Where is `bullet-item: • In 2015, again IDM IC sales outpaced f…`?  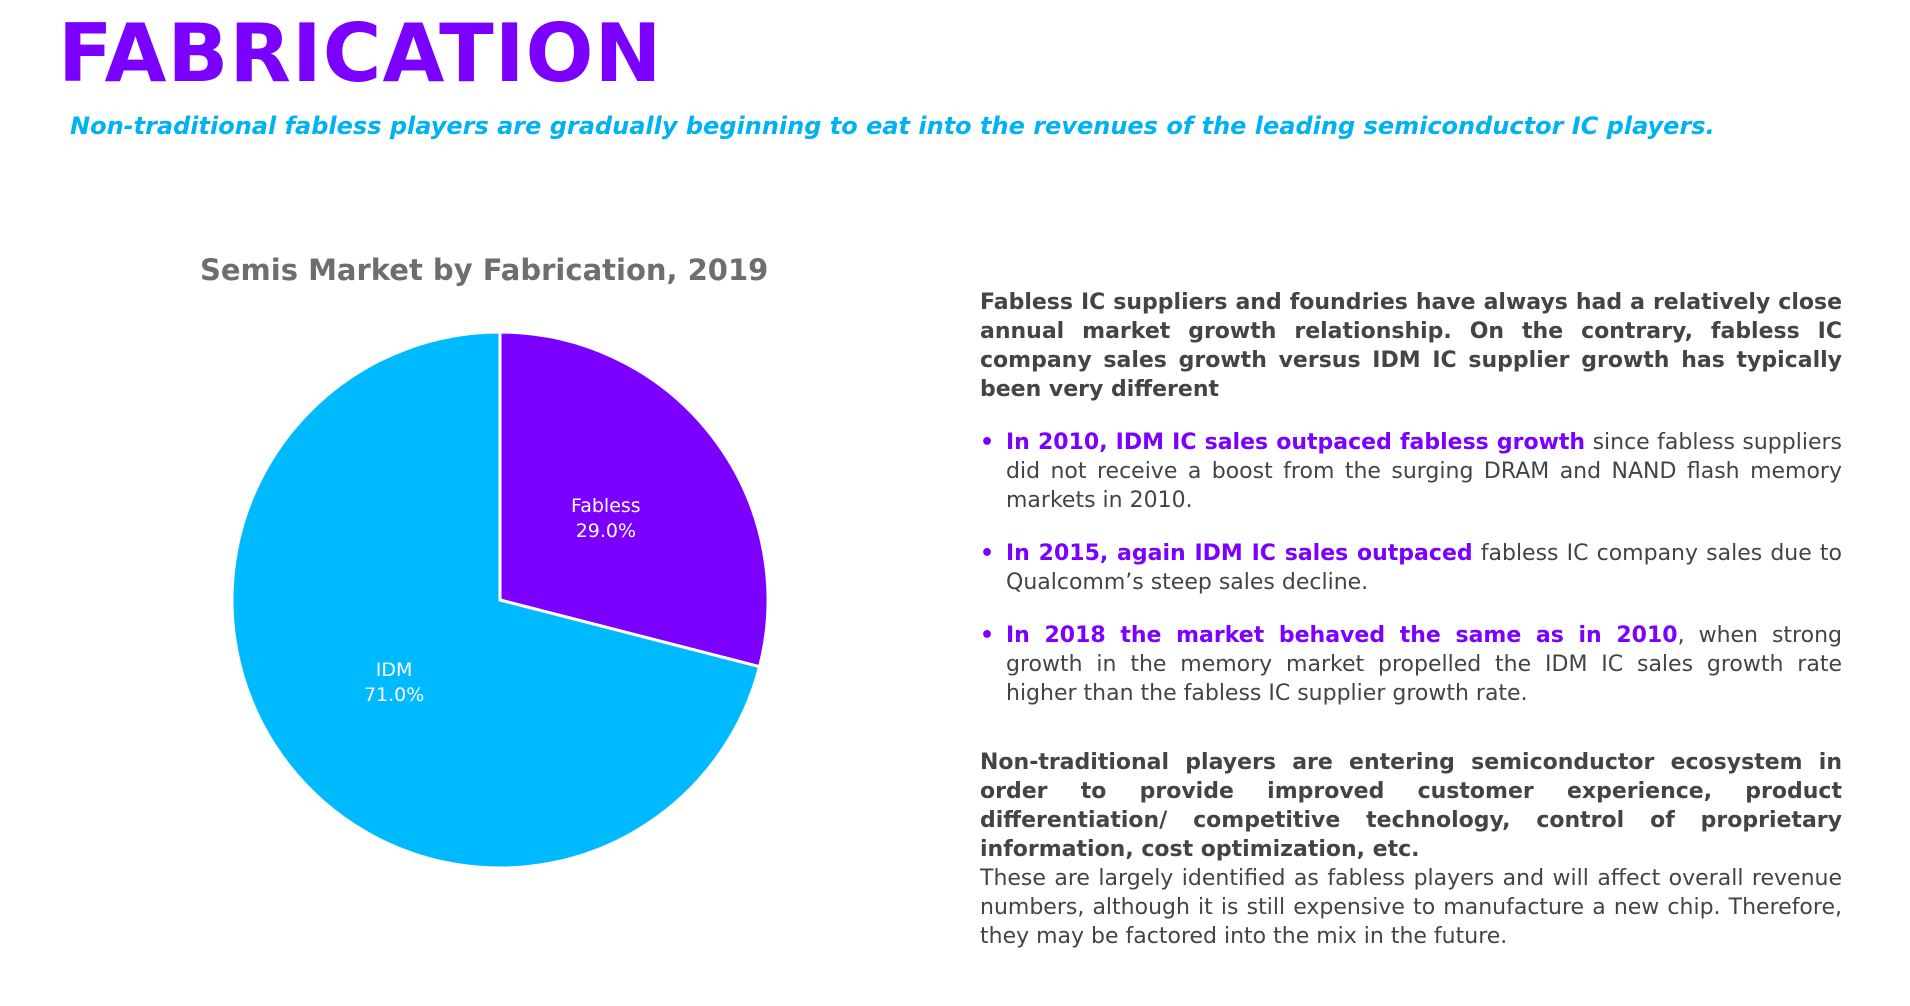
bullet-item: • In 2015, again IDM IC sales outpaced f… is located at coordinates (1411, 568).